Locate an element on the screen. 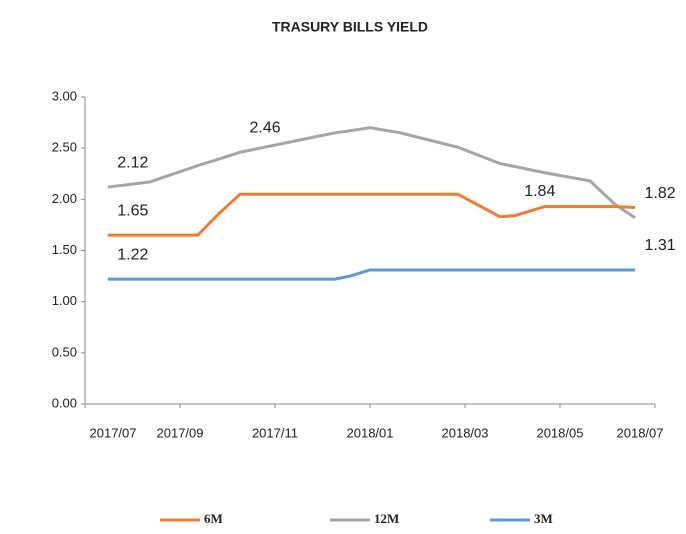 The height and width of the screenshot is (534, 686). y-tick-label: 3.00 is located at coordinates (64, 95).